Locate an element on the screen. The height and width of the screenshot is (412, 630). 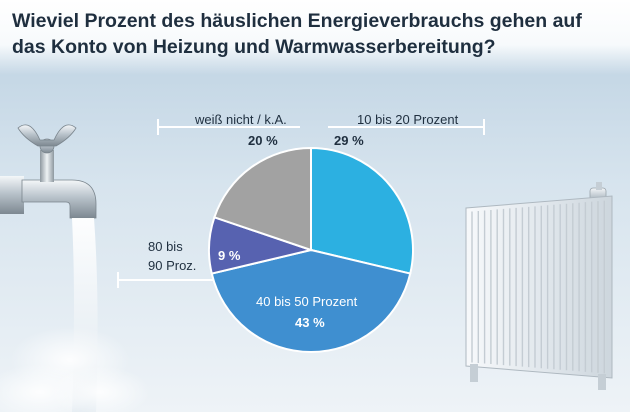
label-80-bis-90: 80 bis 90 Proz. 9 % is located at coordinates (179, 263).